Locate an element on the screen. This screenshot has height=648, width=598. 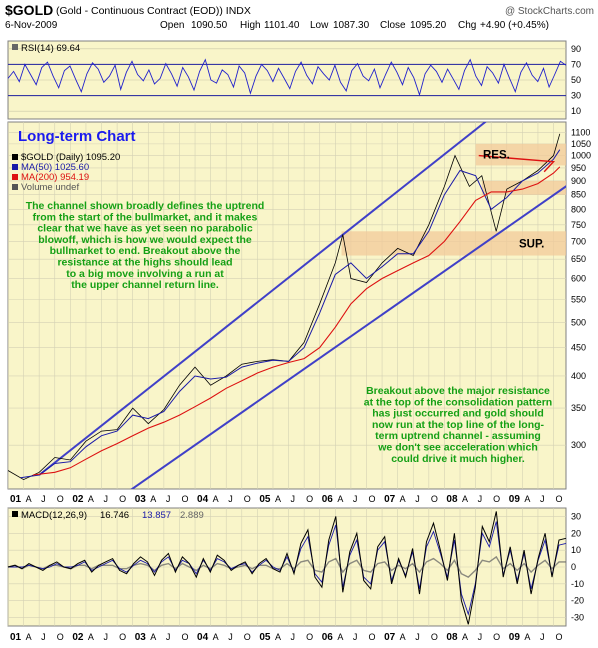
rsi-tick-label: 10 is located at coordinates (576, 111).